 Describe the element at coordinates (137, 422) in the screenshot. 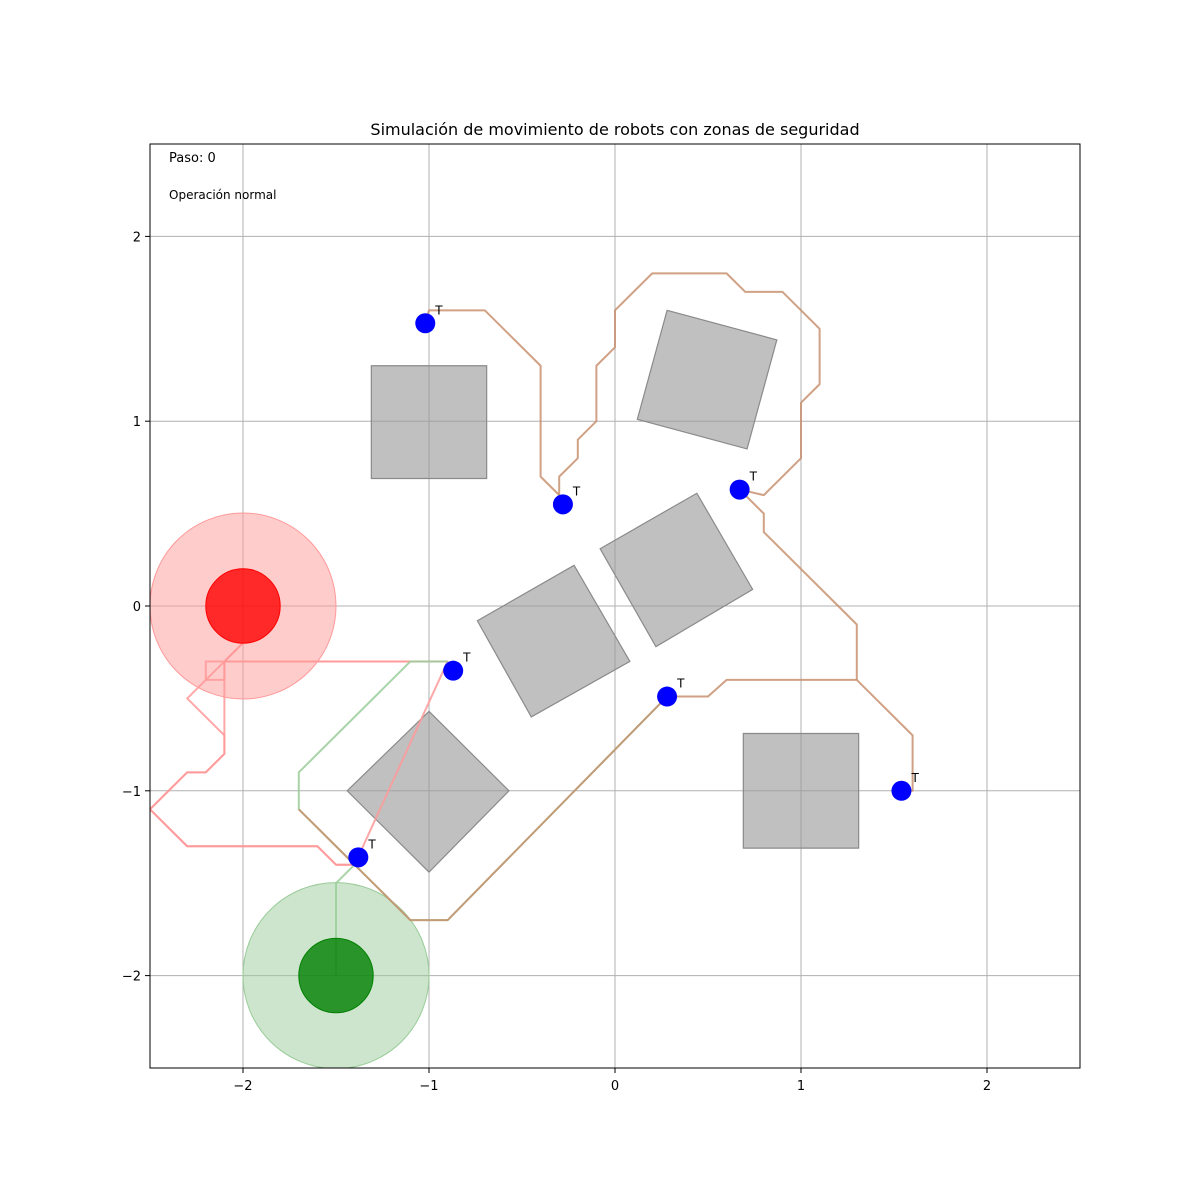

I see `y-tick-label: 1` at that location.